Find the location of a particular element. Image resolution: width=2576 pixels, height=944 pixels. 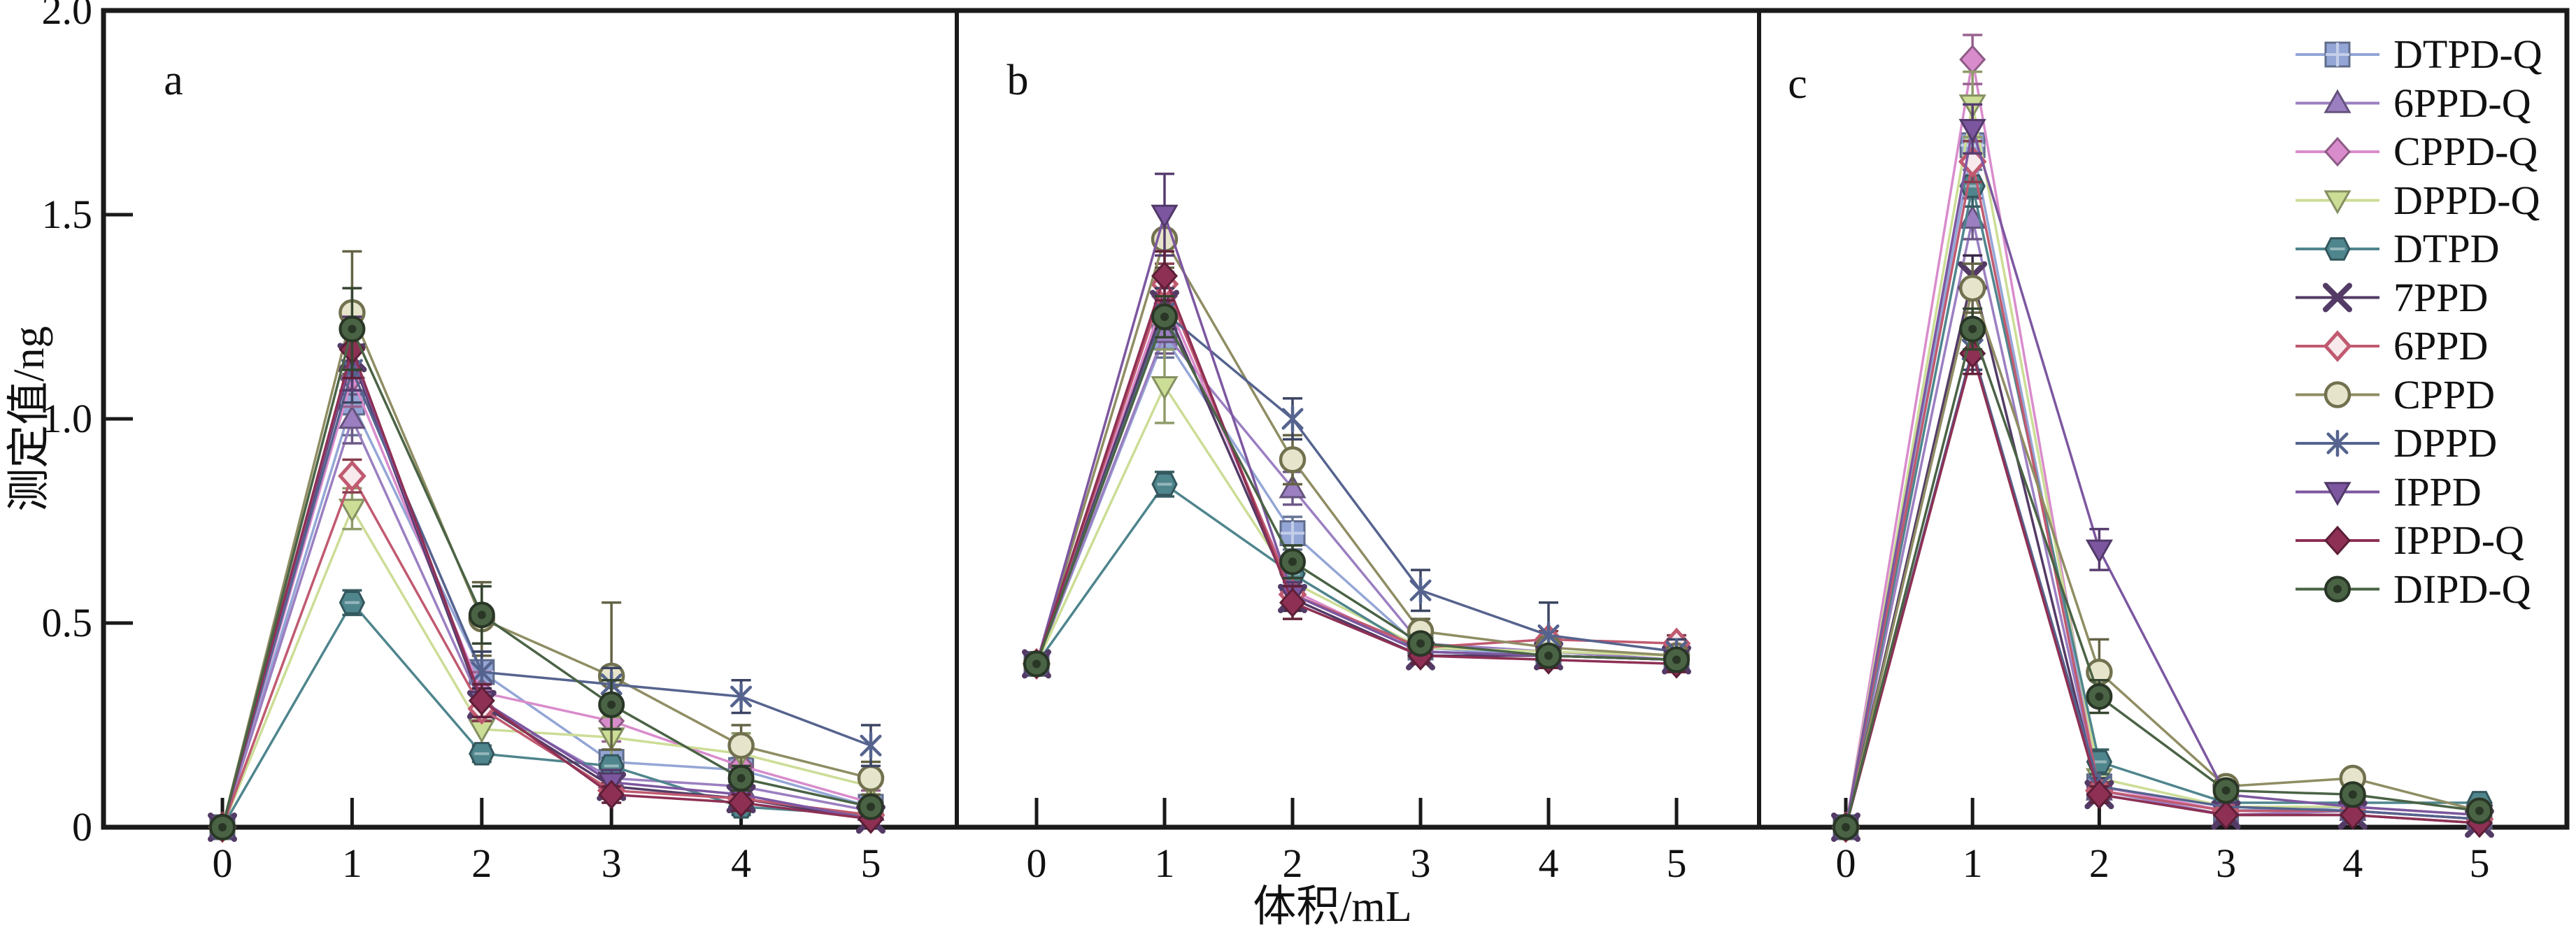

panel-a-series-DTPD is located at coordinates (546, 714).